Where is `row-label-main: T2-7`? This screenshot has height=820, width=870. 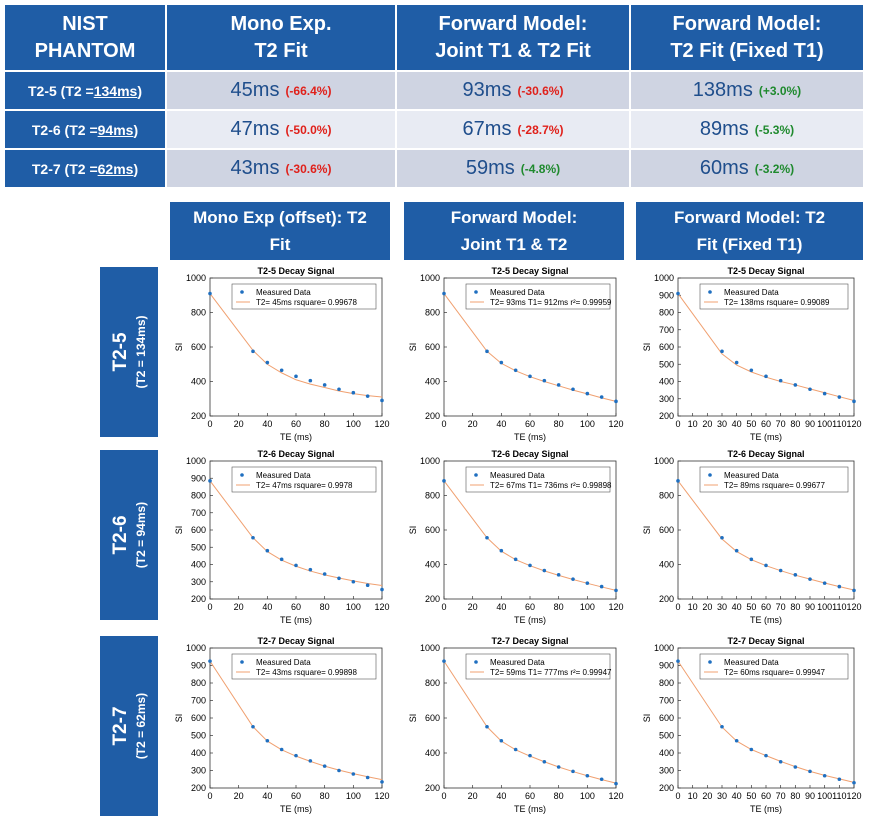 row-label-main: T2-7 is located at coordinates (120, 726).